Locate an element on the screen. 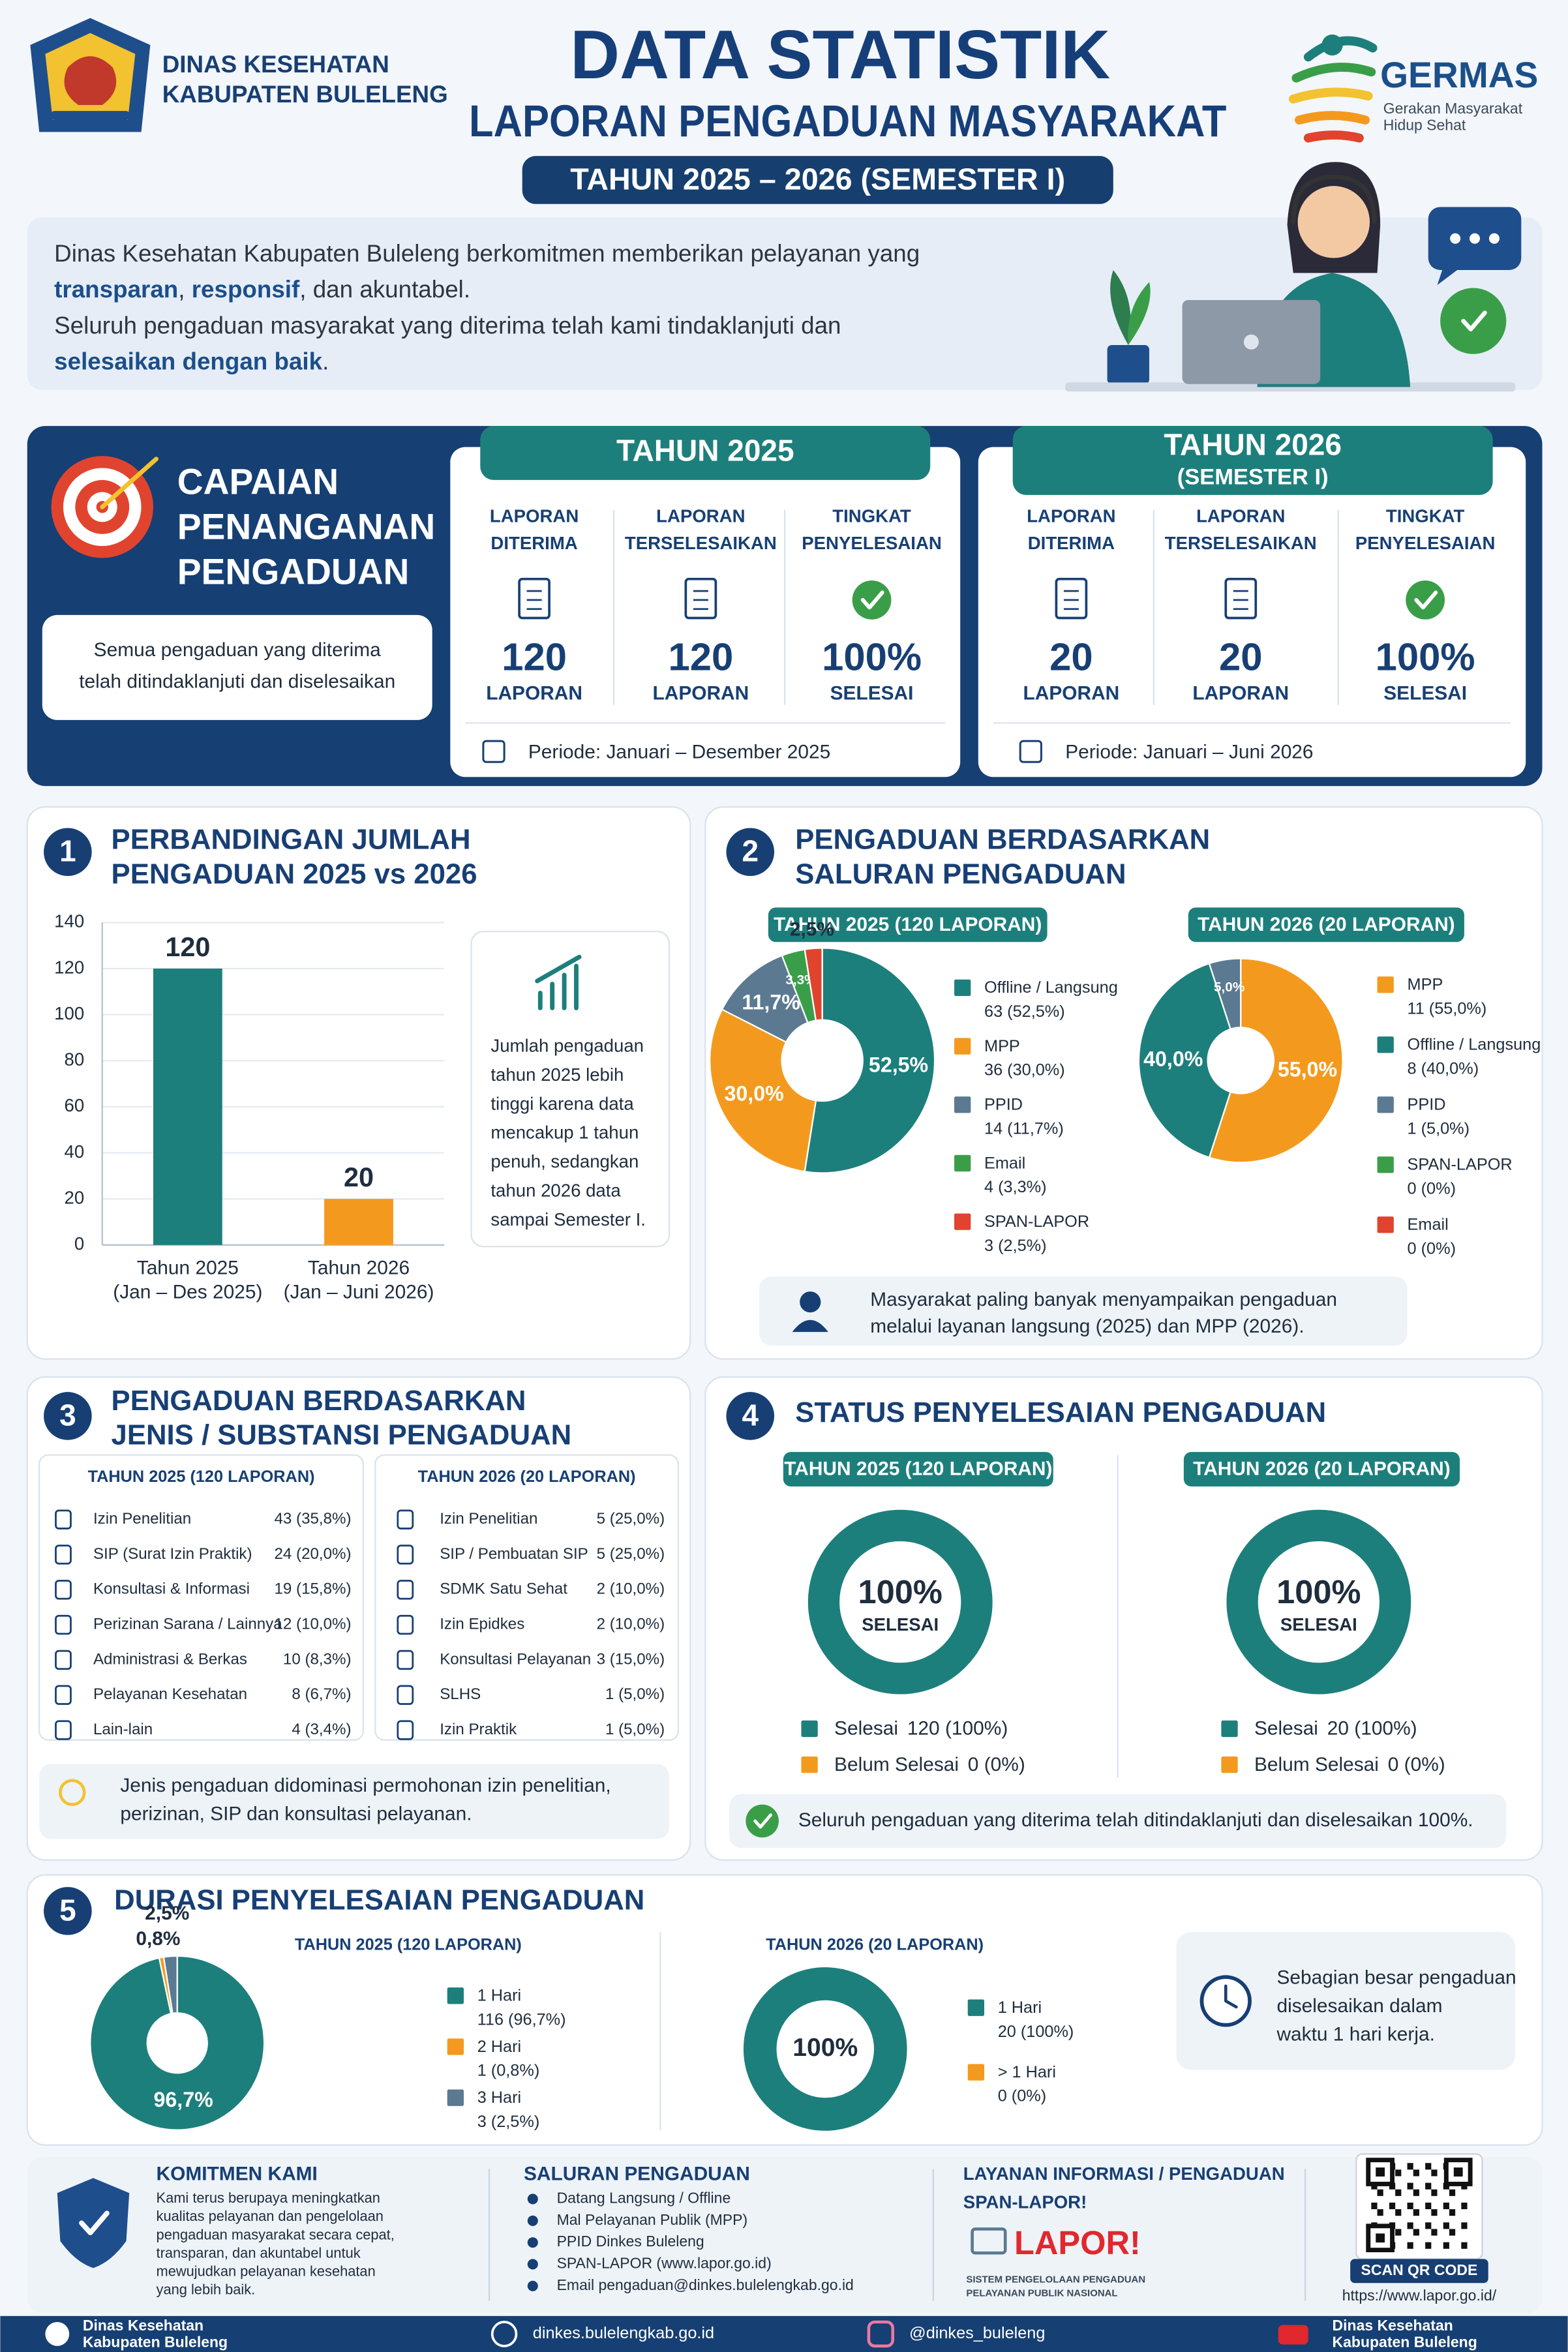  footer-title: SPAN-LAPOR! is located at coordinates (1025, 2202).